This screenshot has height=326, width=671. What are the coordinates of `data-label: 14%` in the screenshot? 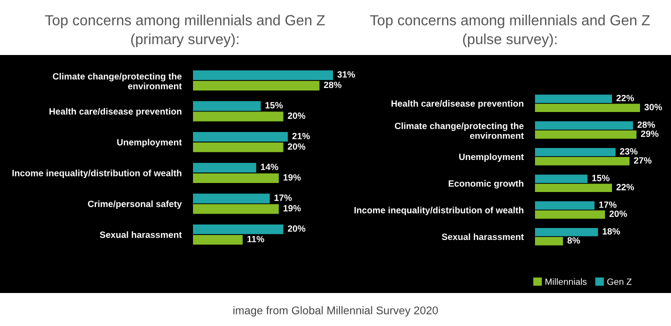 It's located at (269, 167).